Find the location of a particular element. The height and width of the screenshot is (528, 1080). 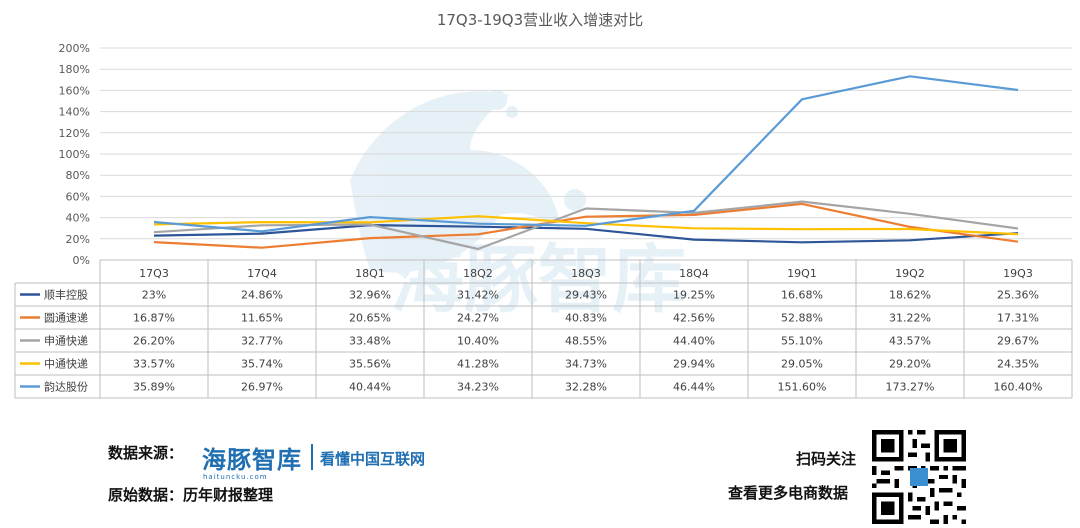

data-label: 34.23% is located at coordinates (478, 387).